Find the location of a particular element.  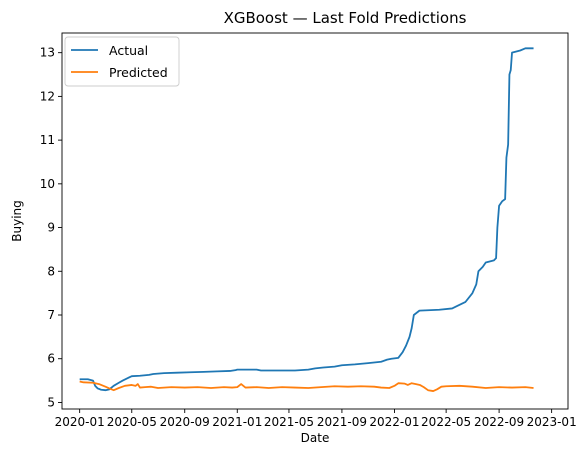

x-tick-label: 2020-05 is located at coordinates (132, 422).